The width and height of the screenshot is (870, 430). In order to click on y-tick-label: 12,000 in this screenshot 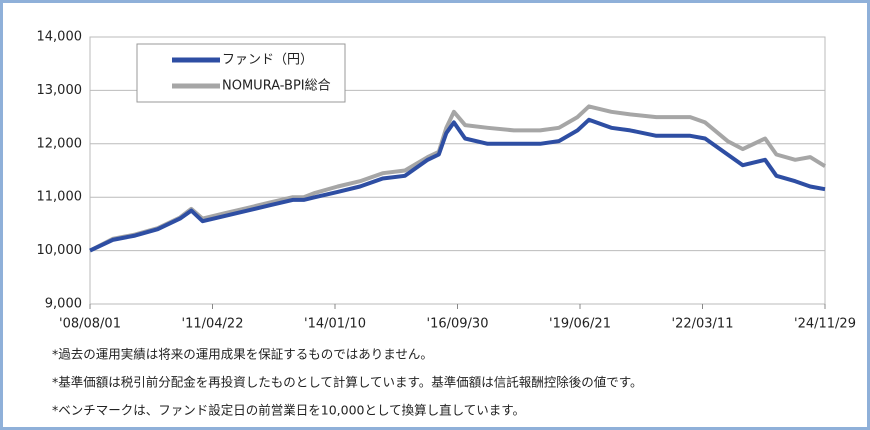, I will do `click(60, 143)`.